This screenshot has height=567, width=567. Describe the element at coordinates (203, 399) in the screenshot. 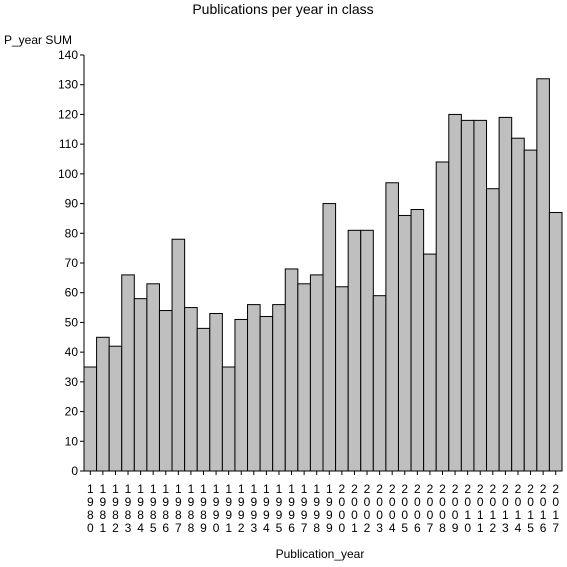

I see `bar-1989` at that location.